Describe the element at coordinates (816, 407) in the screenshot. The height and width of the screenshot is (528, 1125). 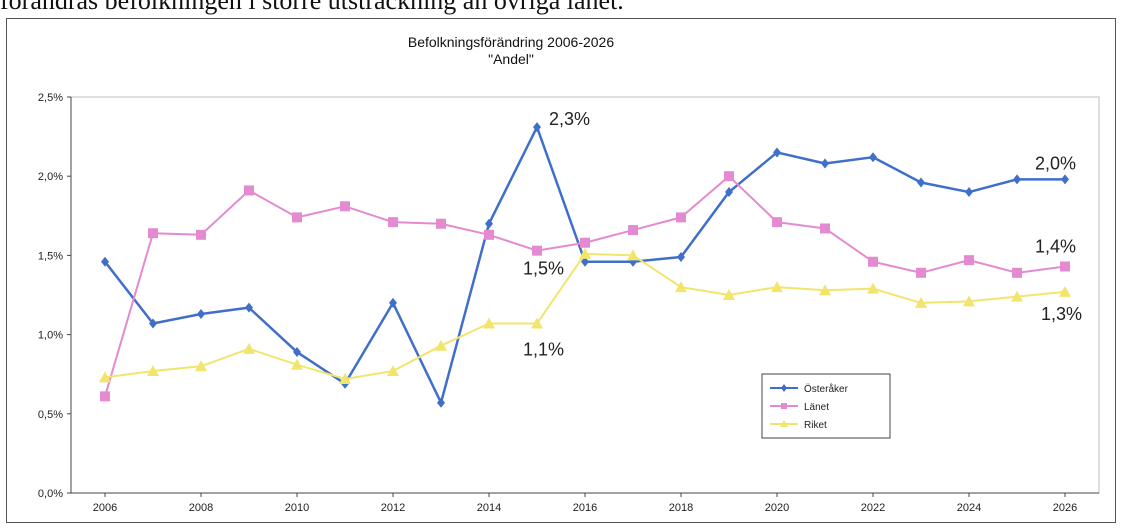
I see `legend-entry: Länet` at that location.